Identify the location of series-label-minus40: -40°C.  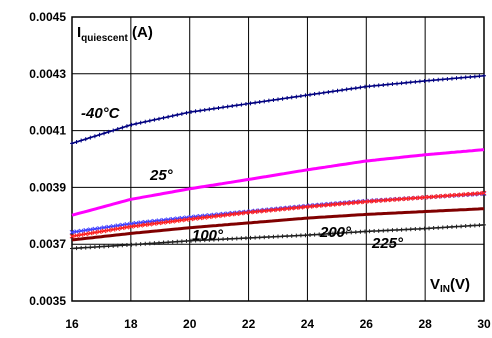
(101, 113).